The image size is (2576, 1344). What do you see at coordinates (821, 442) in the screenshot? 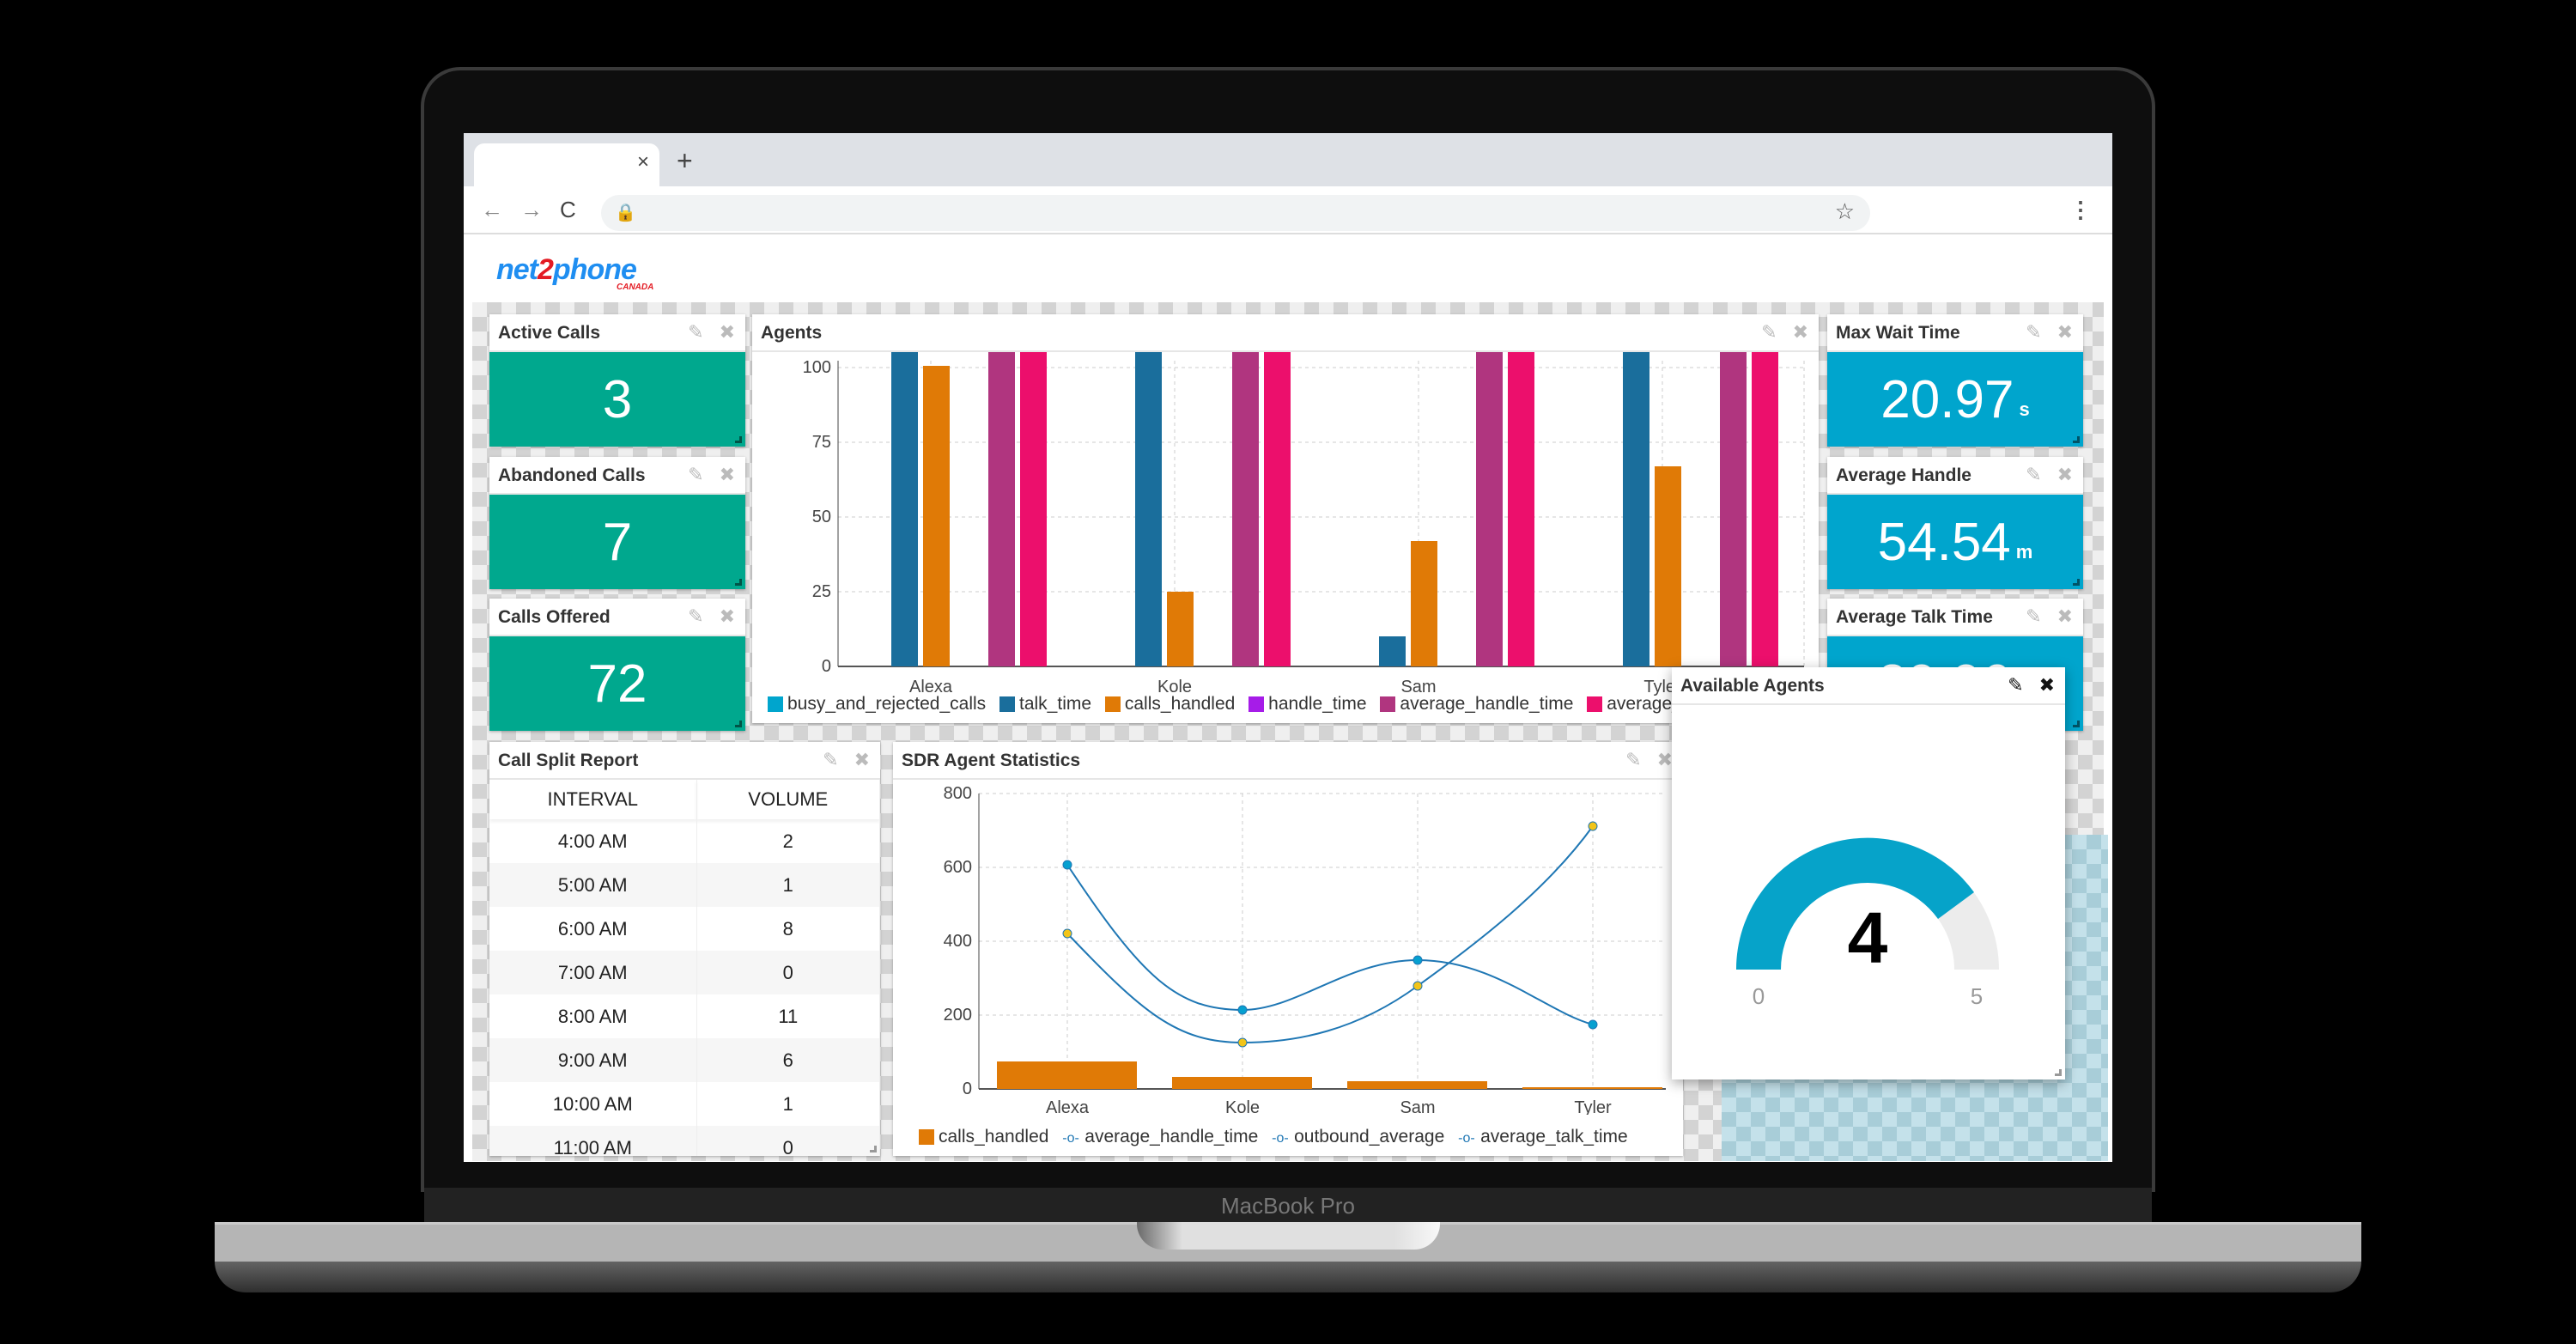
I see `svg-text: 75` at bounding box center [821, 442].